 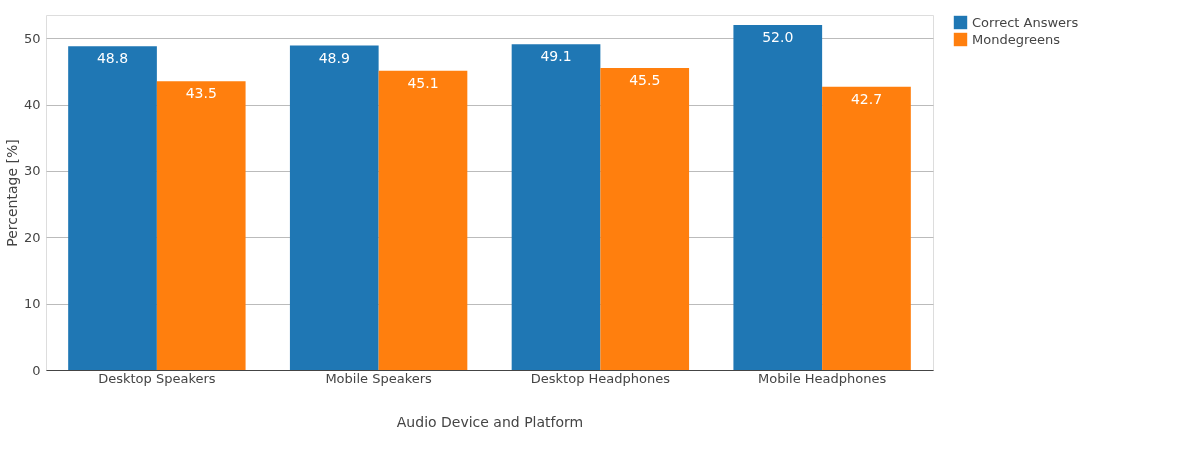 What do you see at coordinates (822, 378) in the screenshot?
I see `x-tick-label: Mobile Headphones` at bounding box center [822, 378].